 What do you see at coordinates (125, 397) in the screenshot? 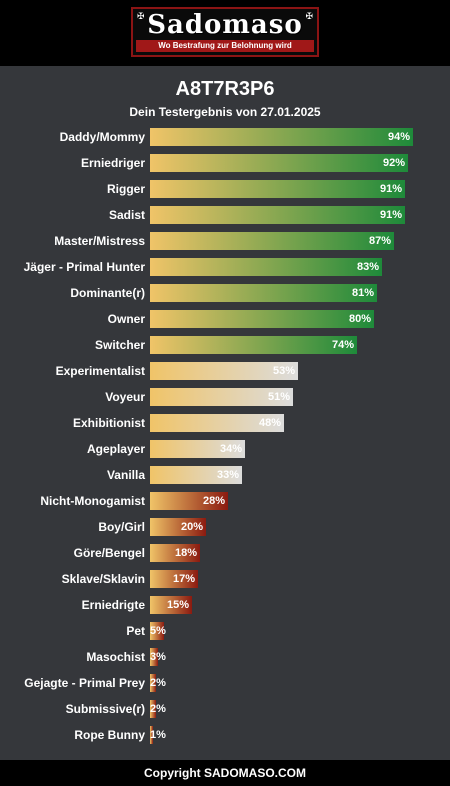
I see `category-label: Voyeur` at bounding box center [125, 397].